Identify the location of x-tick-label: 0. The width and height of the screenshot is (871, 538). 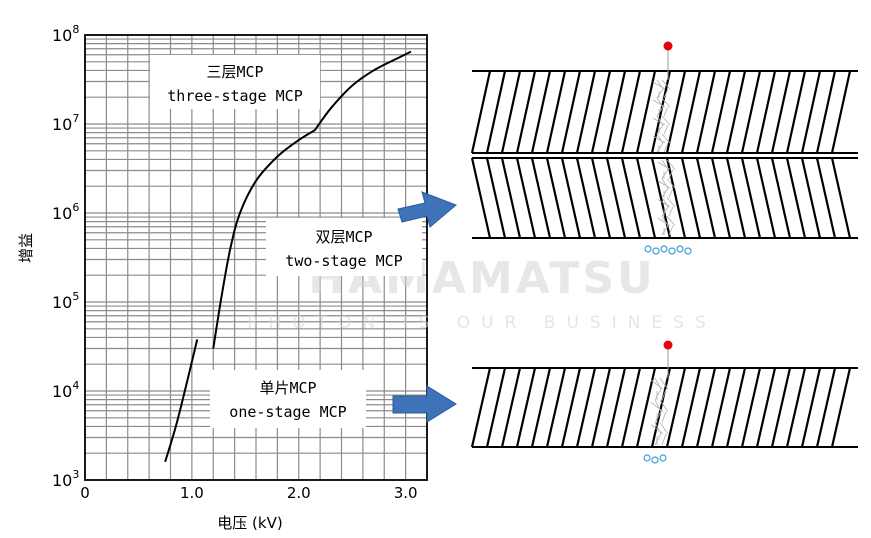
(85, 493).